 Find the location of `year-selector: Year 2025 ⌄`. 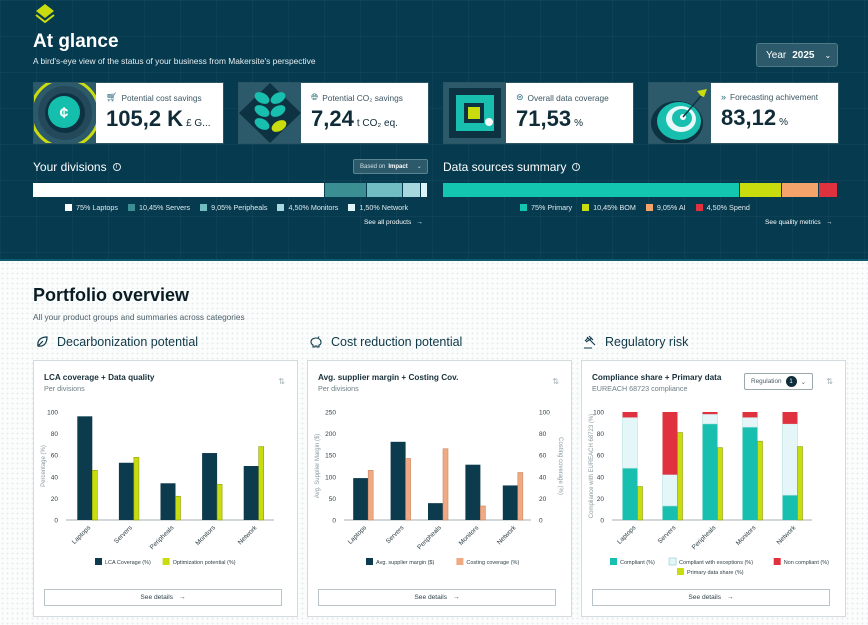

year-selector: Year 2025 ⌄ is located at coordinates (797, 55).